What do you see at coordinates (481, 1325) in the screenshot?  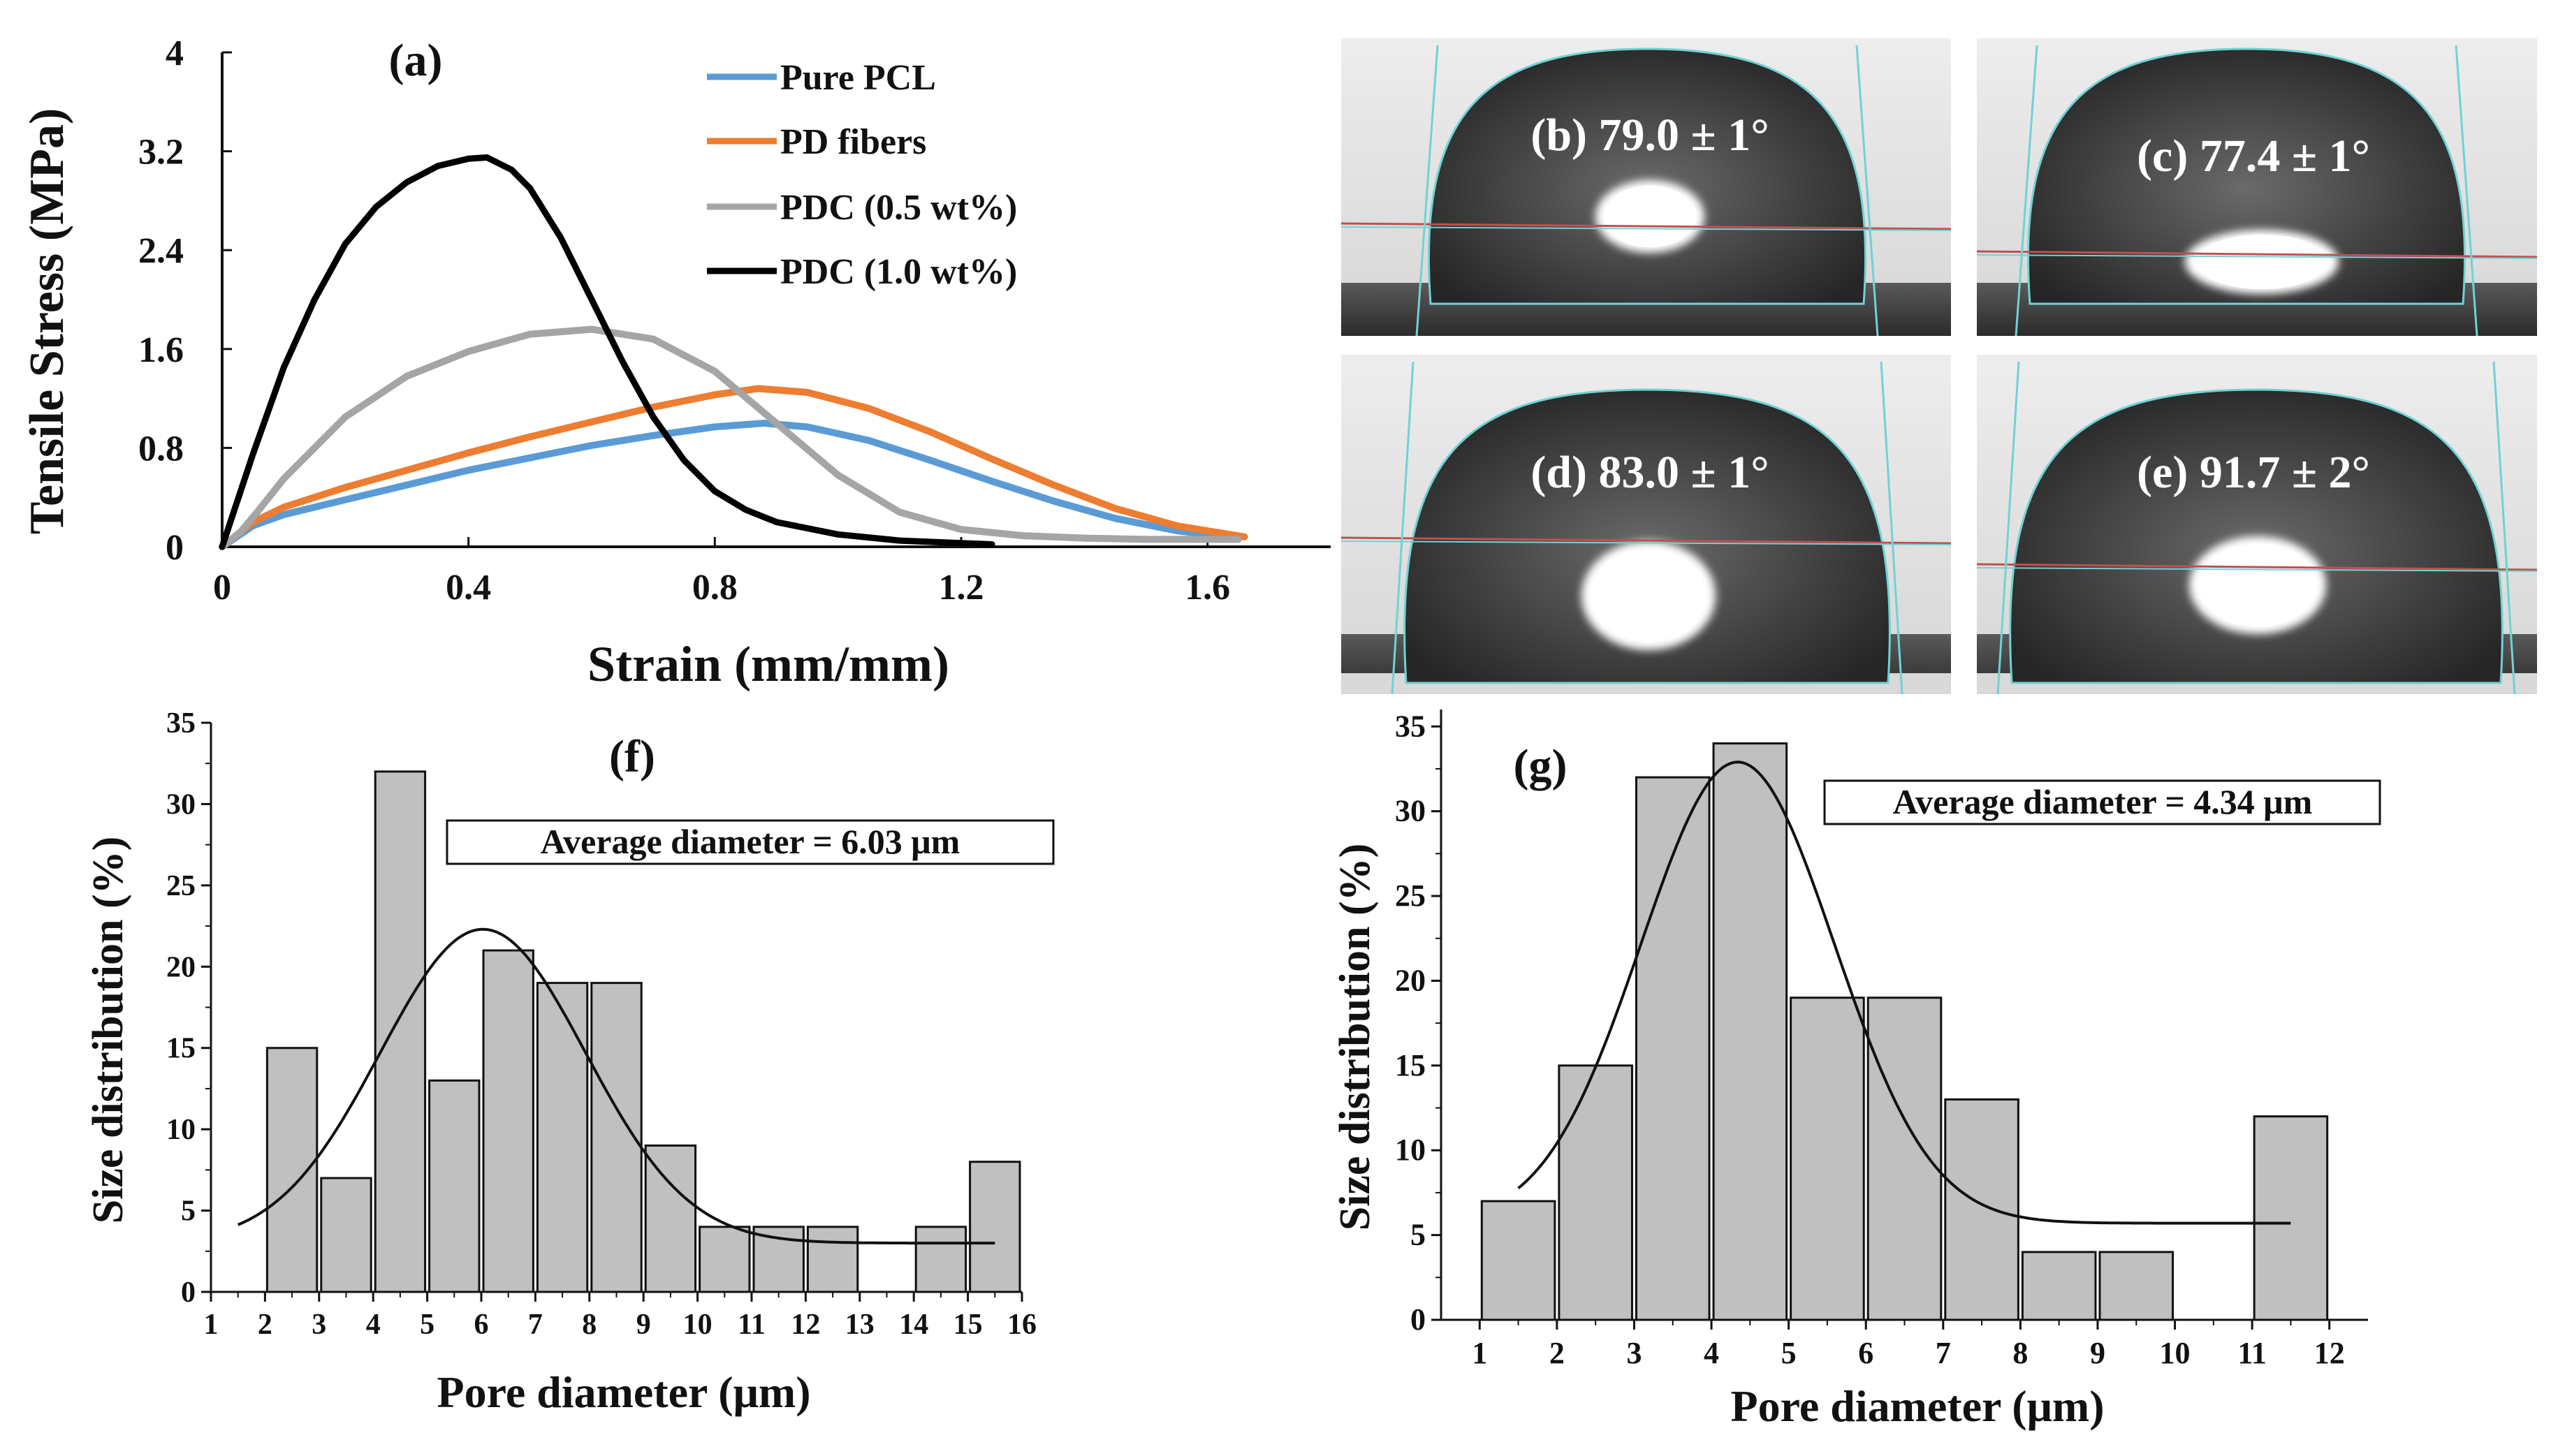 I see `hist-x-tick-label: 6` at bounding box center [481, 1325].